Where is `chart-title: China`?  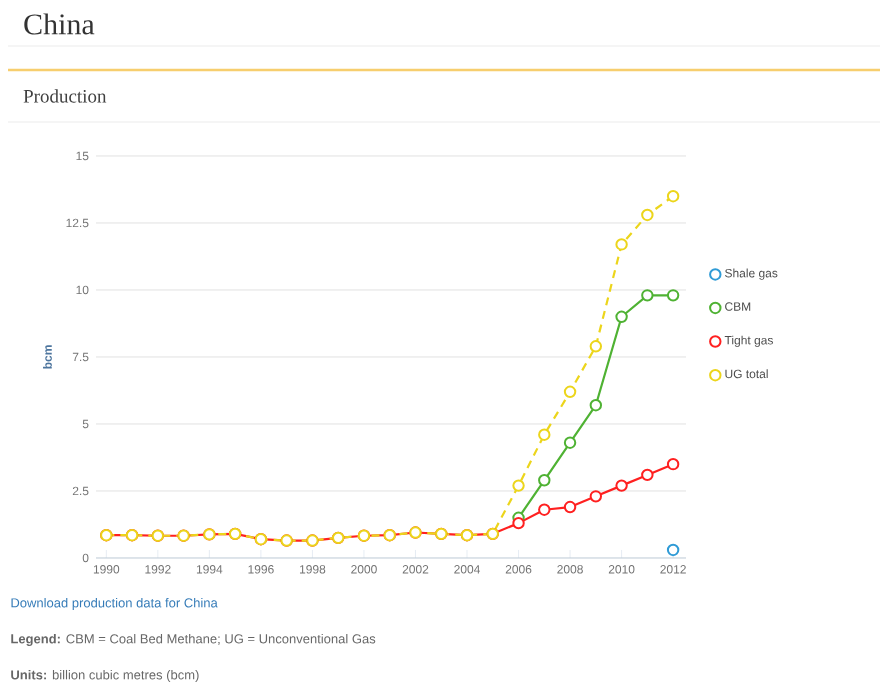 chart-title: China is located at coordinates (59, 24).